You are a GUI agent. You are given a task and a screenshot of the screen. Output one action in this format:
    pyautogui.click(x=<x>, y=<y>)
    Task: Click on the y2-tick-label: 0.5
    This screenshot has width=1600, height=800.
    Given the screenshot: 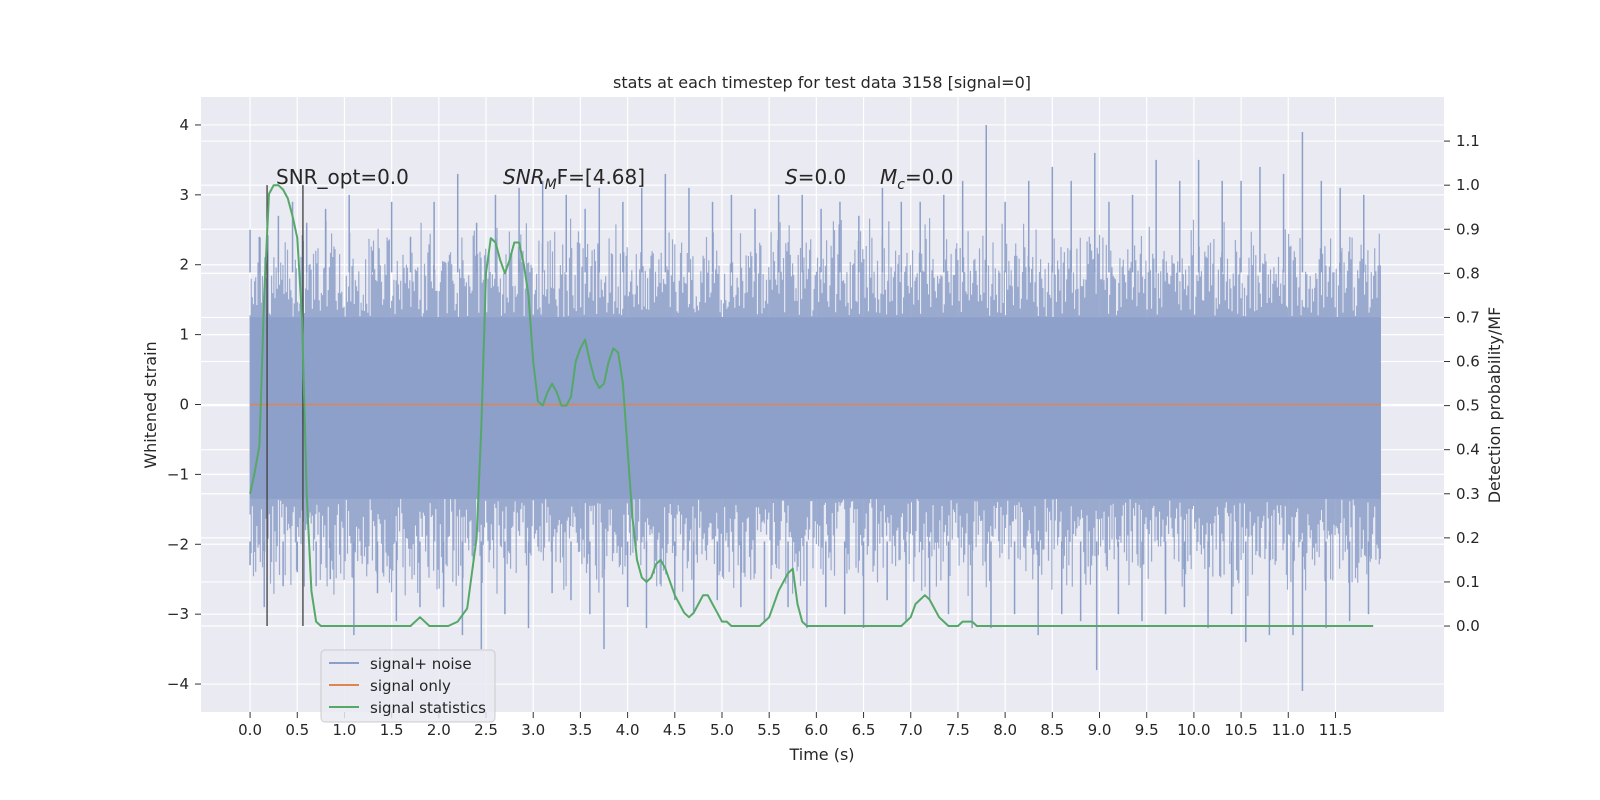 What is the action you would take?
    pyautogui.click(x=1468, y=406)
    